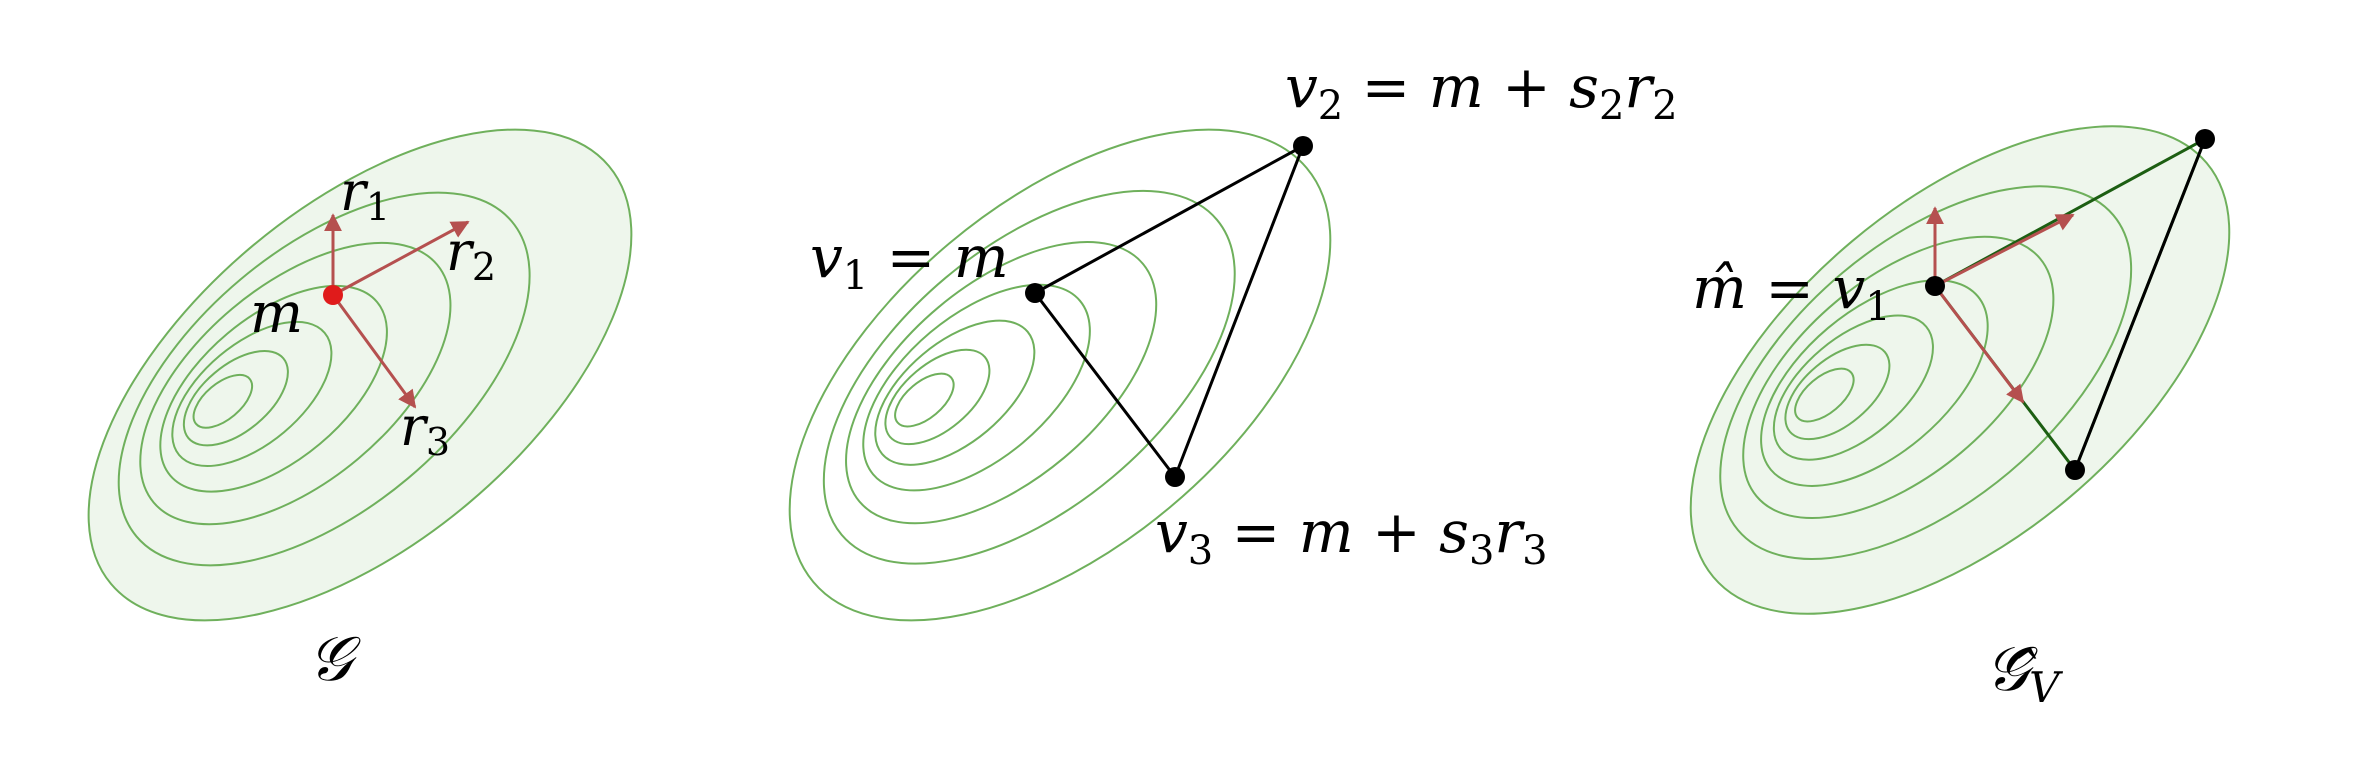  I want to click on vertex-v3, so click(1175, 477).